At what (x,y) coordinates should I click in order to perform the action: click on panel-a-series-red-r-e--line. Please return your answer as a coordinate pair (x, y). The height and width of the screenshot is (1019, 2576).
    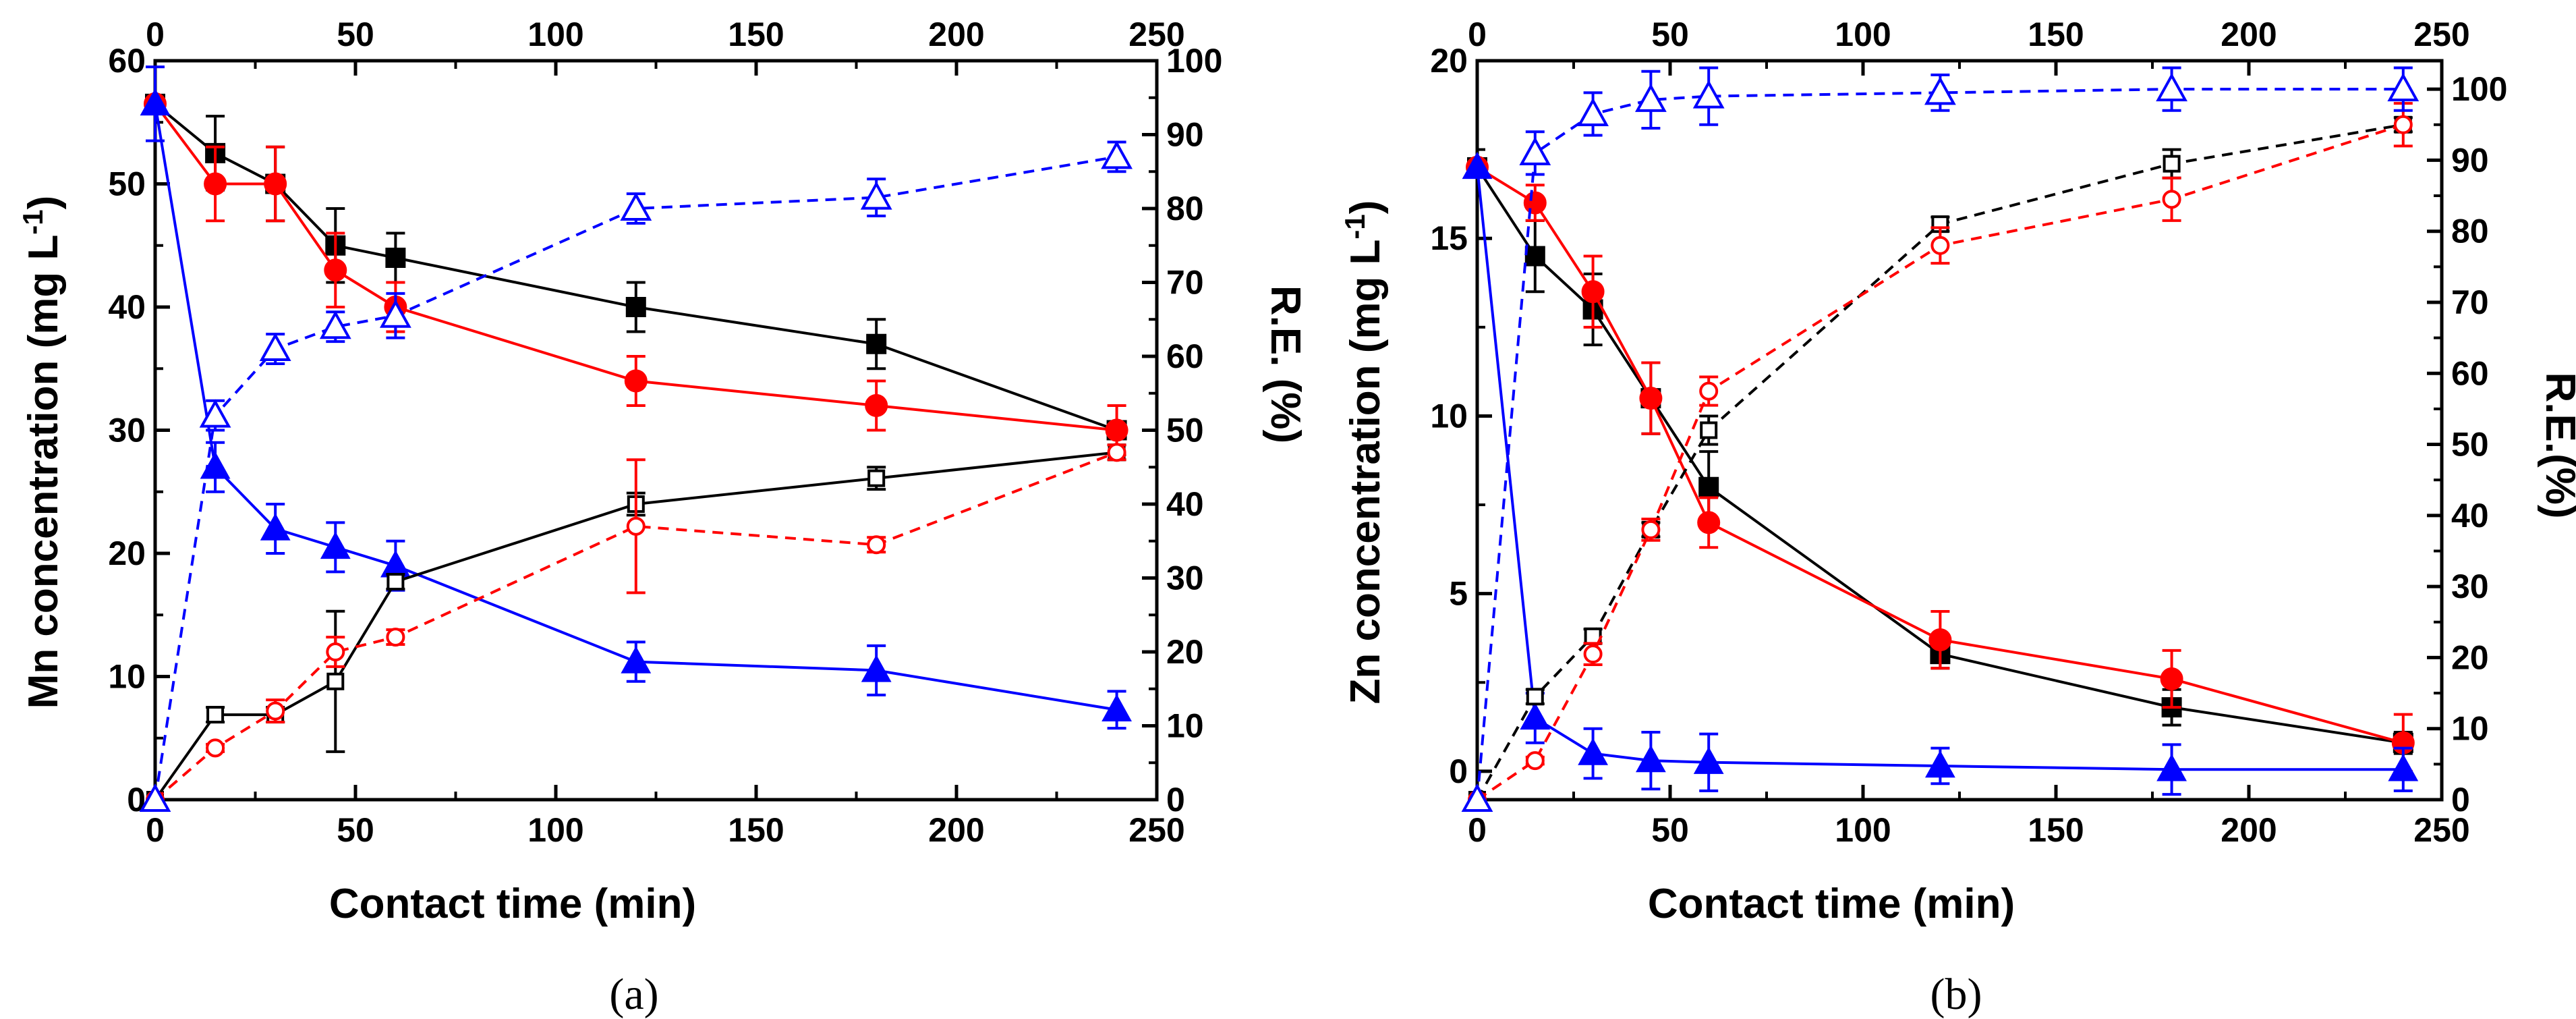
    Looking at the image, I should click on (636, 626).